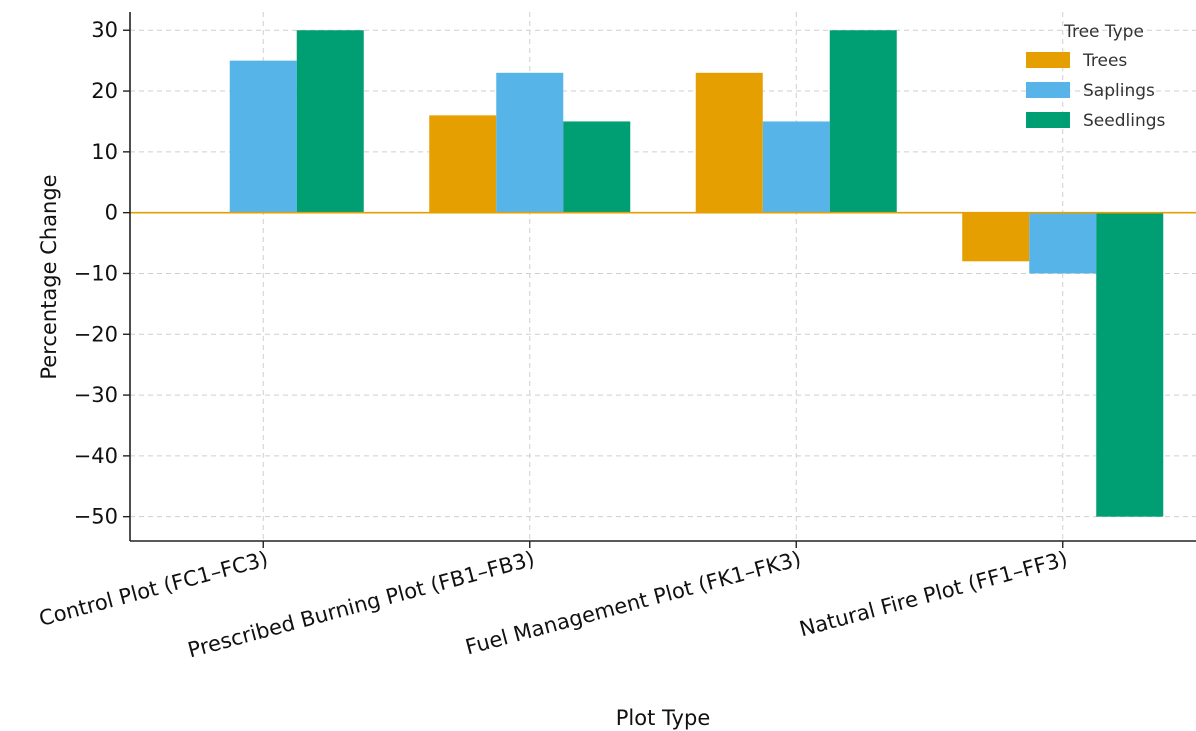 The height and width of the screenshot is (731, 1196). I want to click on y-tick-labels: 30 20 10 0 −10 −20 −30 −40 −50, so click(102, 273).